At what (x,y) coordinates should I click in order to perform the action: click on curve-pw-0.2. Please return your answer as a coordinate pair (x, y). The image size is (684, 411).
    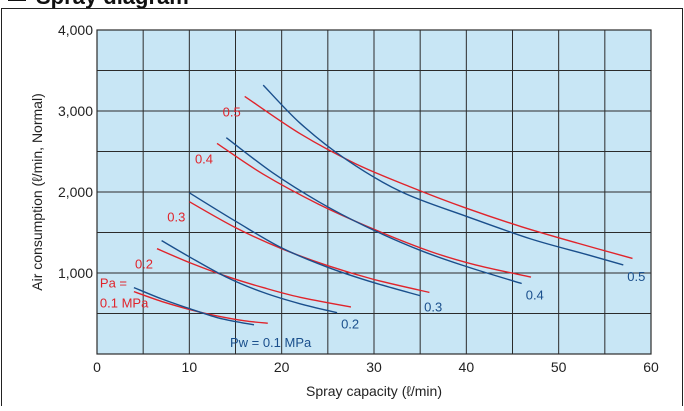
    Looking at the image, I should click on (249, 276).